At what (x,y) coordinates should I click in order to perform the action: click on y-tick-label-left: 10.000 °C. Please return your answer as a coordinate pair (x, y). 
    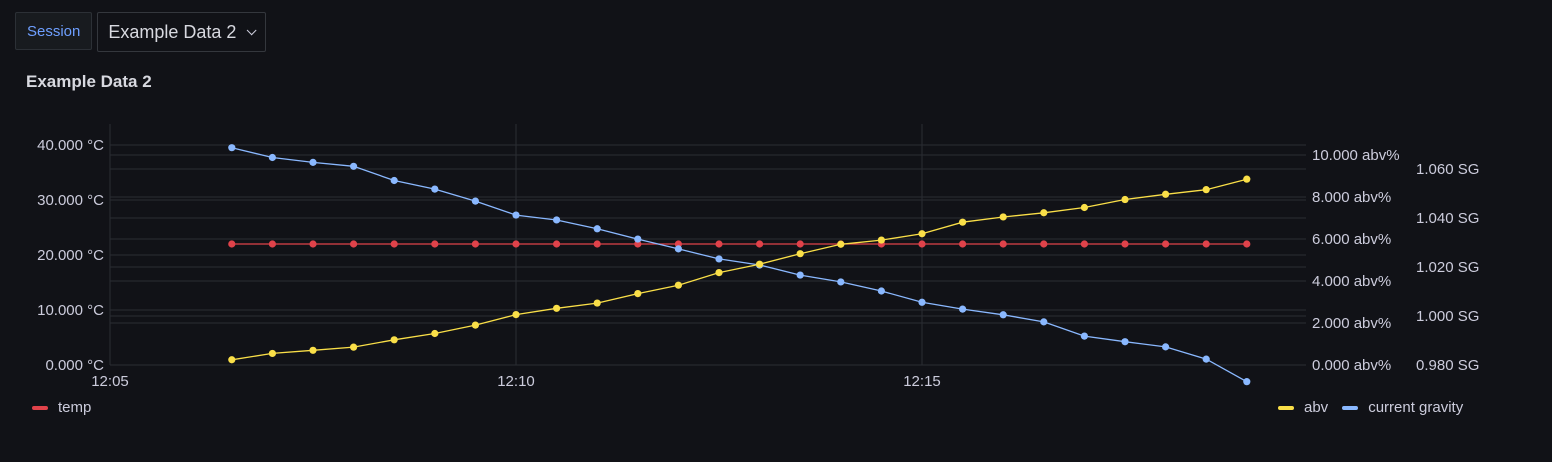
    Looking at the image, I should click on (70, 310).